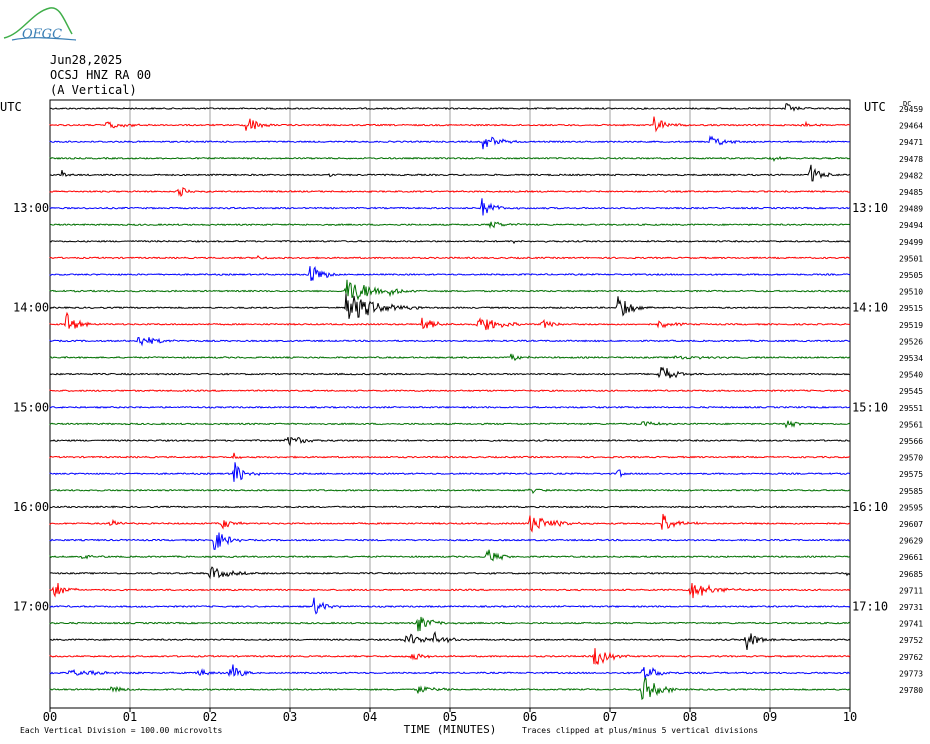 This screenshot has height=744, width=930. I want to click on dc-offset-24: 29595, so click(911, 507).